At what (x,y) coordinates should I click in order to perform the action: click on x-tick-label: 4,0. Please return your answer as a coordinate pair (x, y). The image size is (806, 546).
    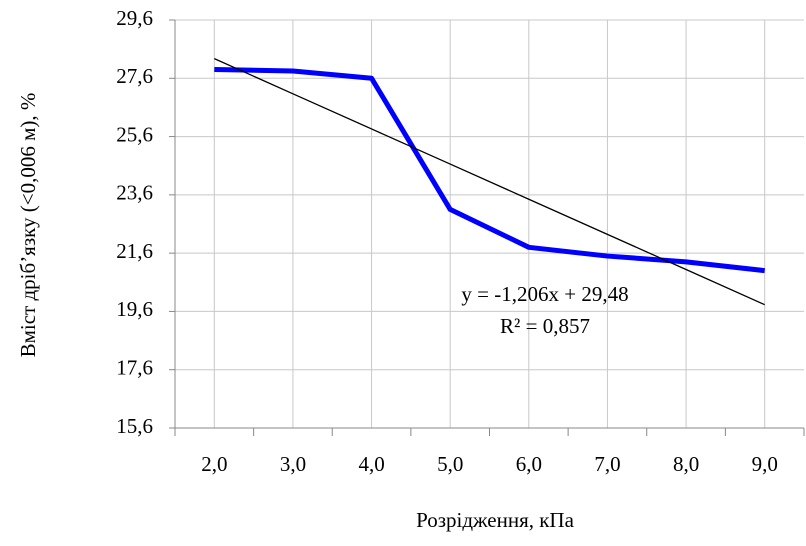
    Looking at the image, I should click on (371, 464).